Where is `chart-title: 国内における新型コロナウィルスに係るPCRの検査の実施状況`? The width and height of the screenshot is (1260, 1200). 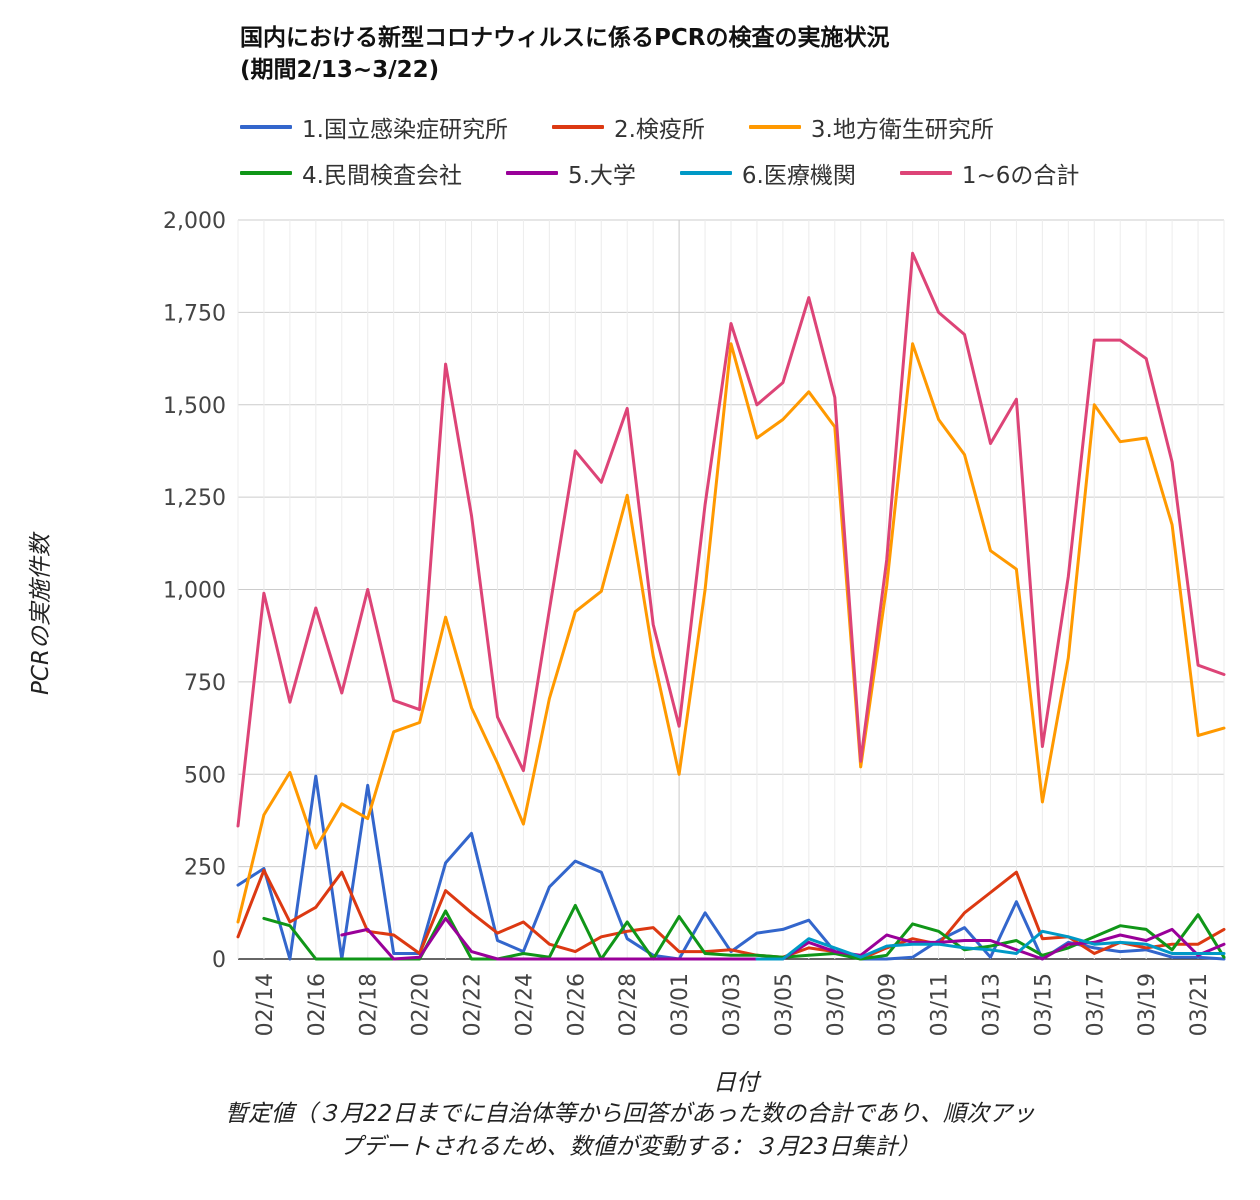 chart-title: 国内における新型コロナウィルスに係るPCRの検査の実施状況 is located at coordinates (565, 38).